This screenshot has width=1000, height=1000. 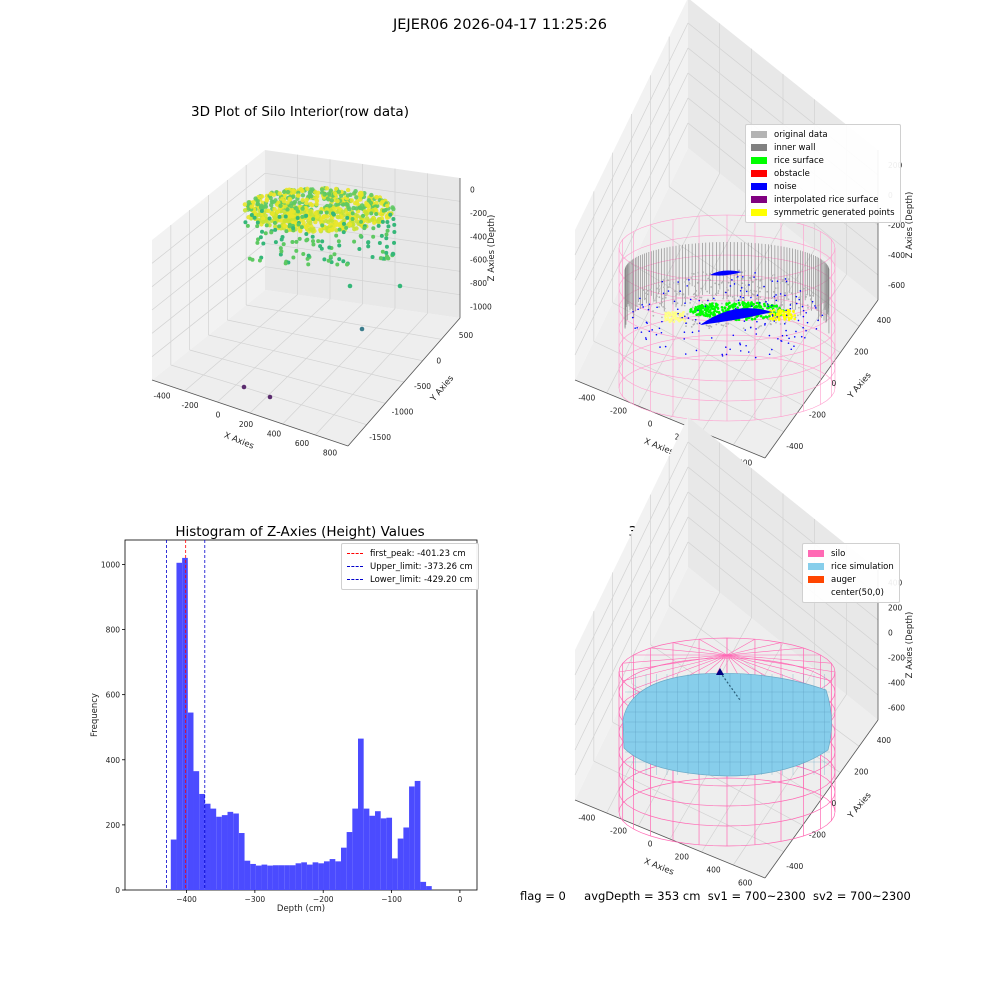 I want to click on legend-item-auger: auger, so click(x=851, y=579).